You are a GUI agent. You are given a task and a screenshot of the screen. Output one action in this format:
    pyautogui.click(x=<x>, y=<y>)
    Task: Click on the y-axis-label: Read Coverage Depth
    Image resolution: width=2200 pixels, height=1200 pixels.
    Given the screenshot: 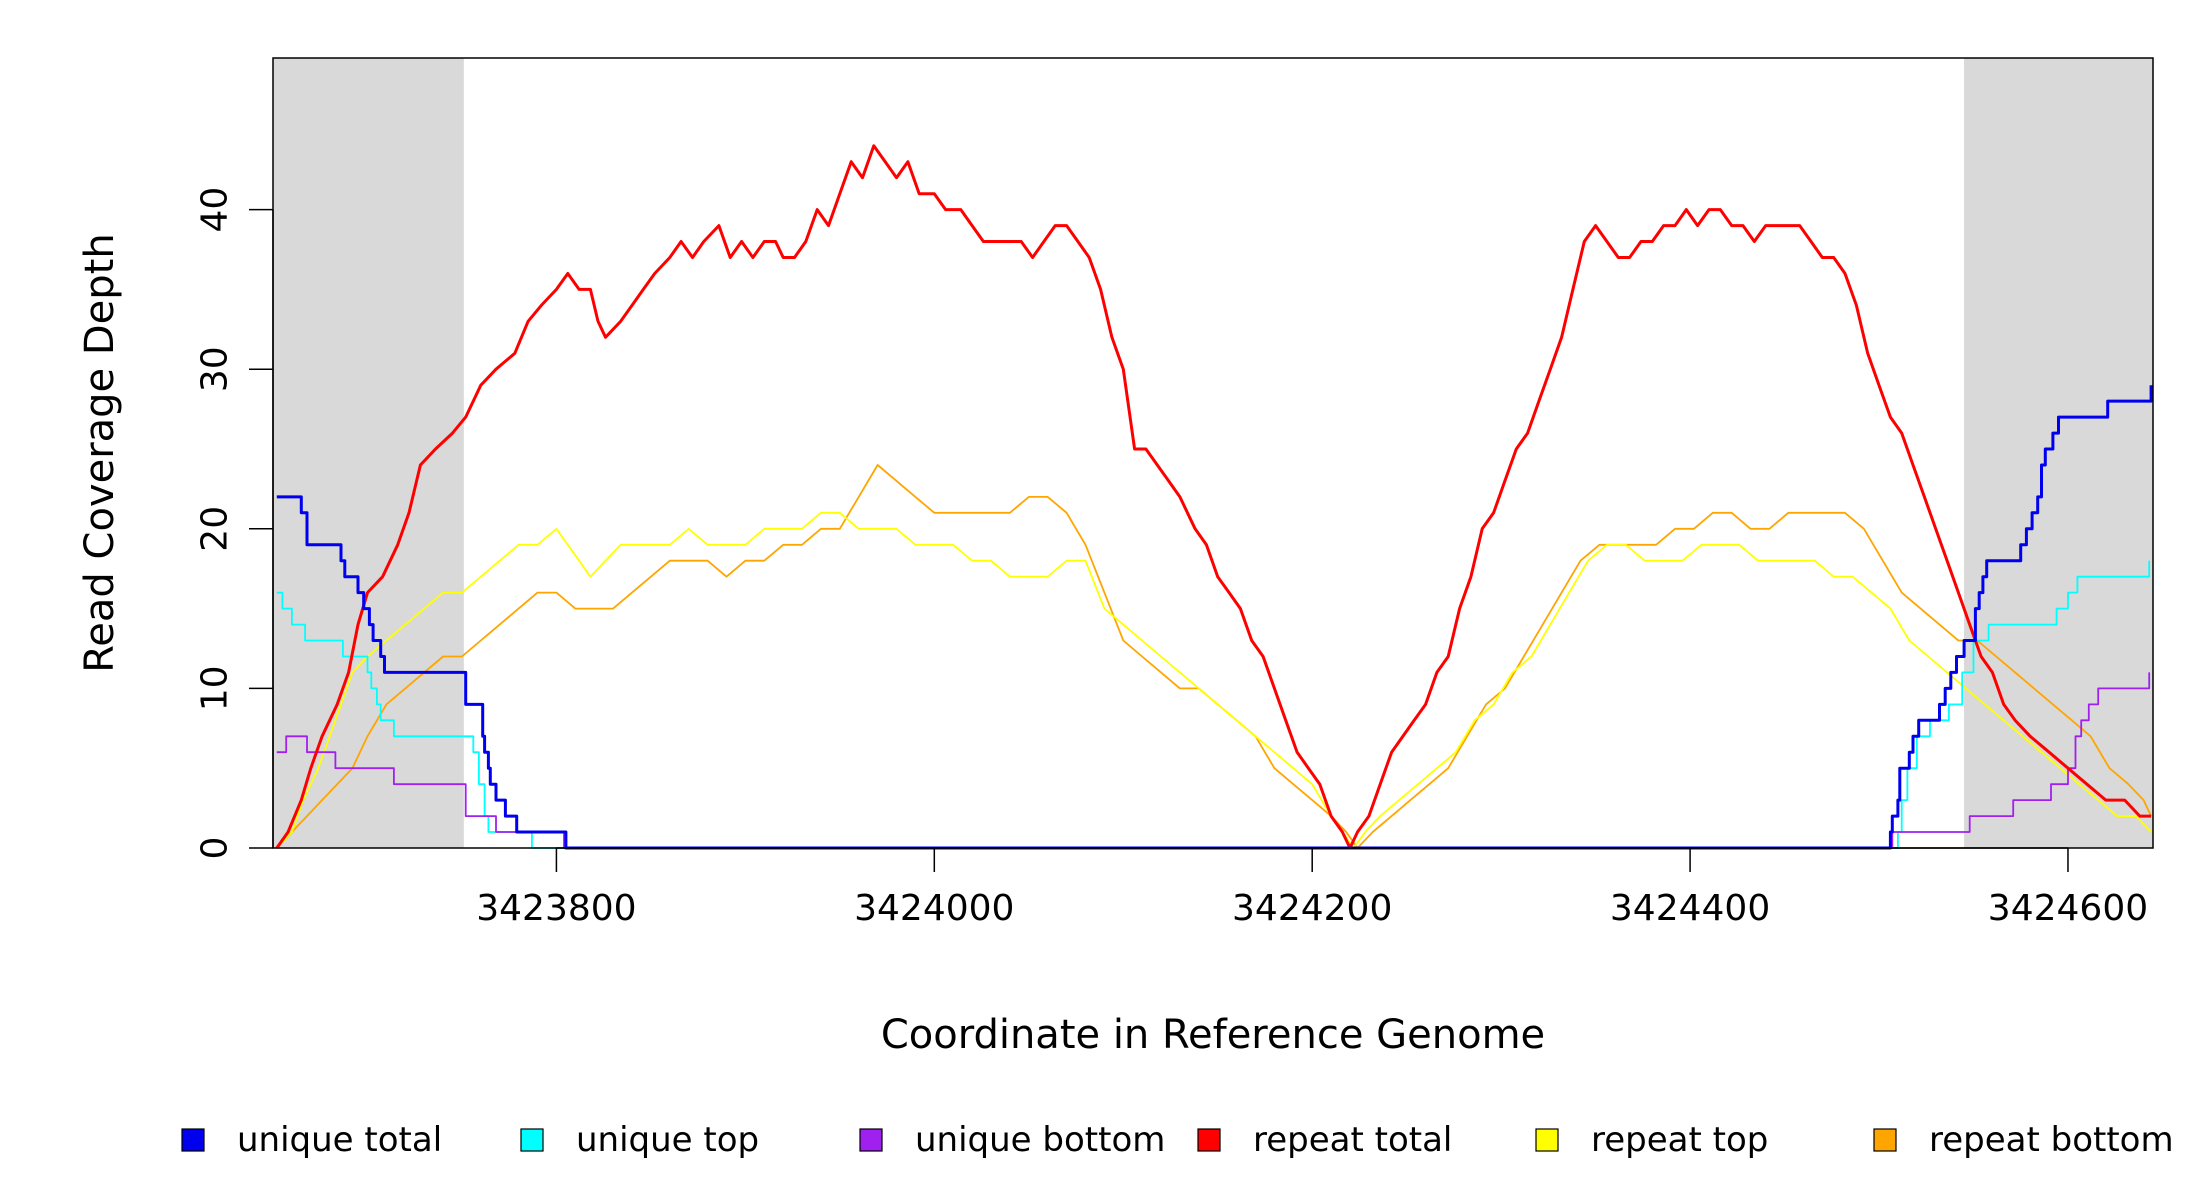 What is the action you would take?
    pyautogui.click(x=100, y=452)
    